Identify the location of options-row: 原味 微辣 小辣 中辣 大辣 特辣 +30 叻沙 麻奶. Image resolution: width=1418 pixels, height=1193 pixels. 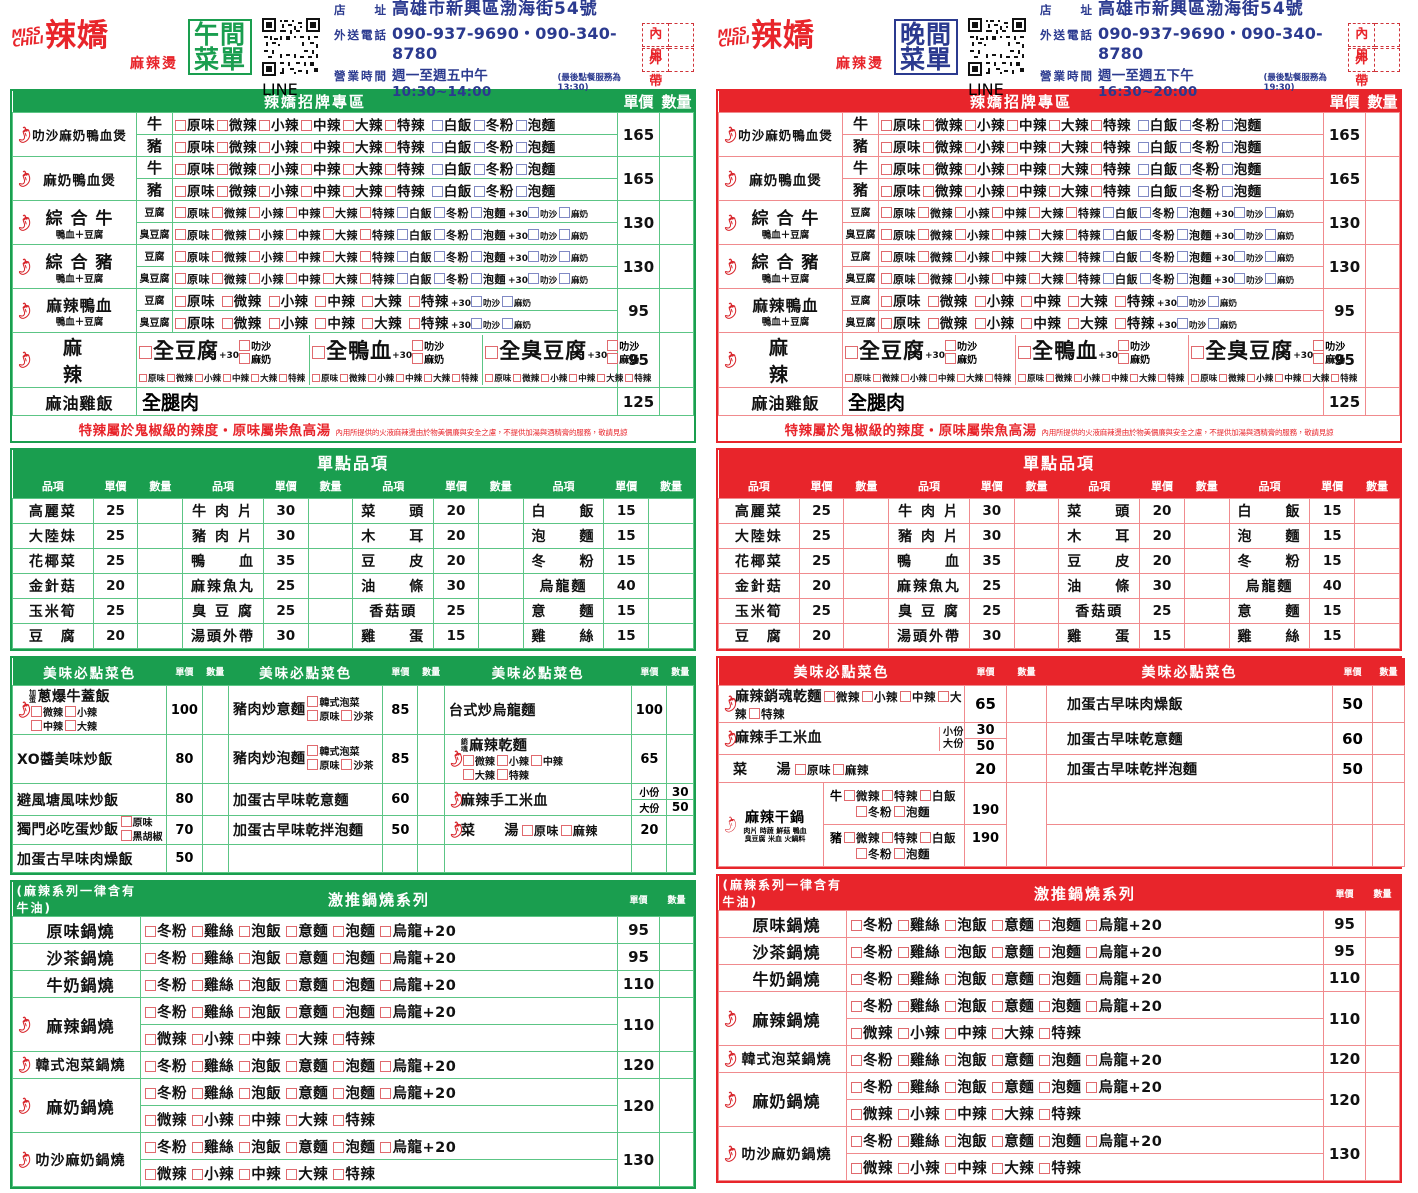
(395, 321).